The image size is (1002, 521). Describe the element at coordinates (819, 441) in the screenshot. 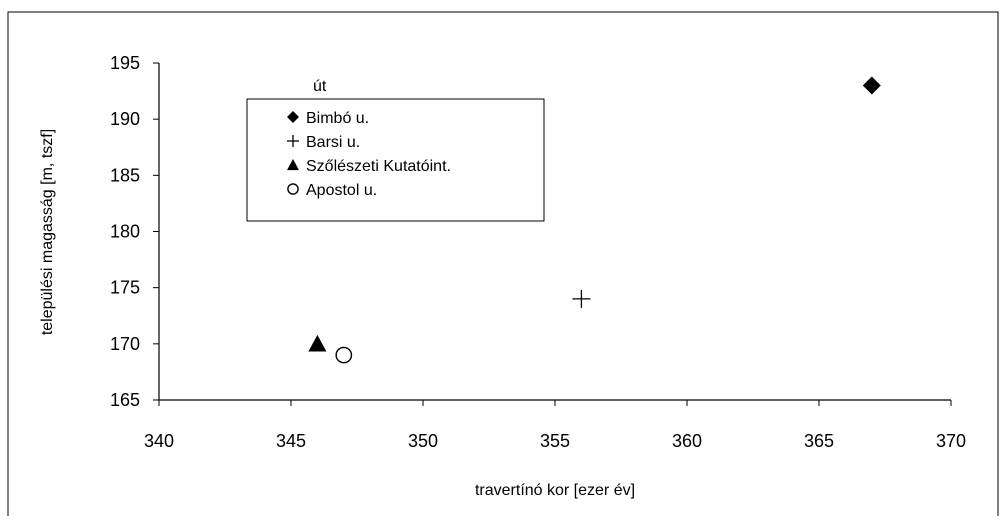

I see `x-tick-label: 365` at that location.